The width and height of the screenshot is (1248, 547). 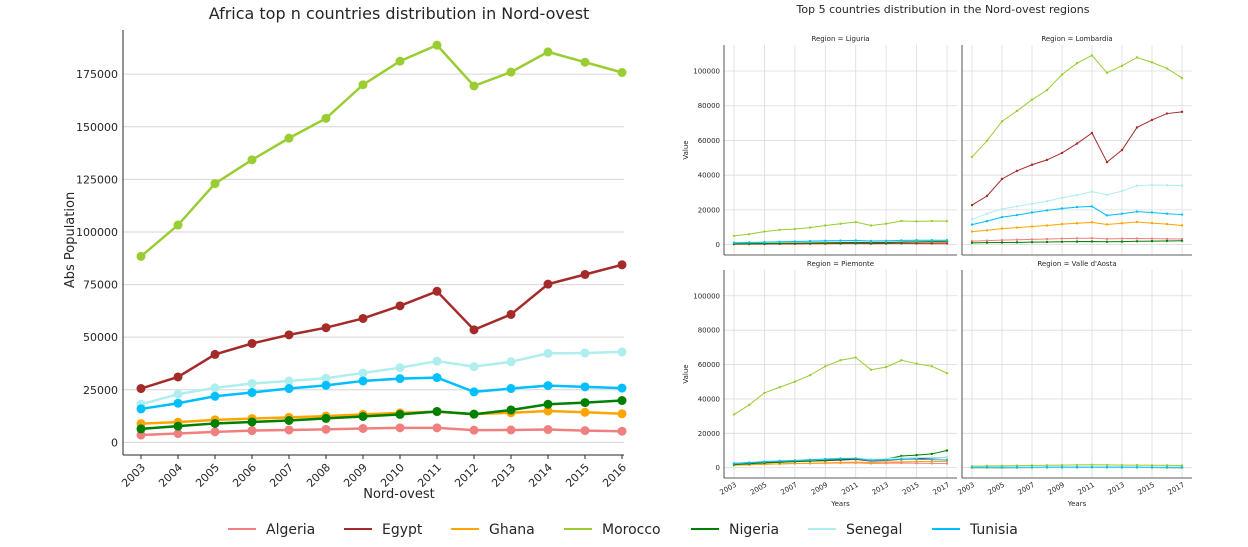 I want to click on facet-line-senegal, so click(x=1077, y=202).